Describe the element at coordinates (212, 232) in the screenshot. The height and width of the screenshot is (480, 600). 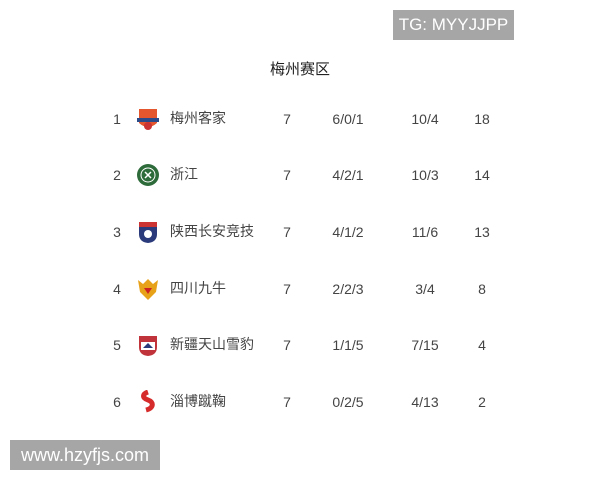
I see `team-name: 陕西长安竞技` at that location.